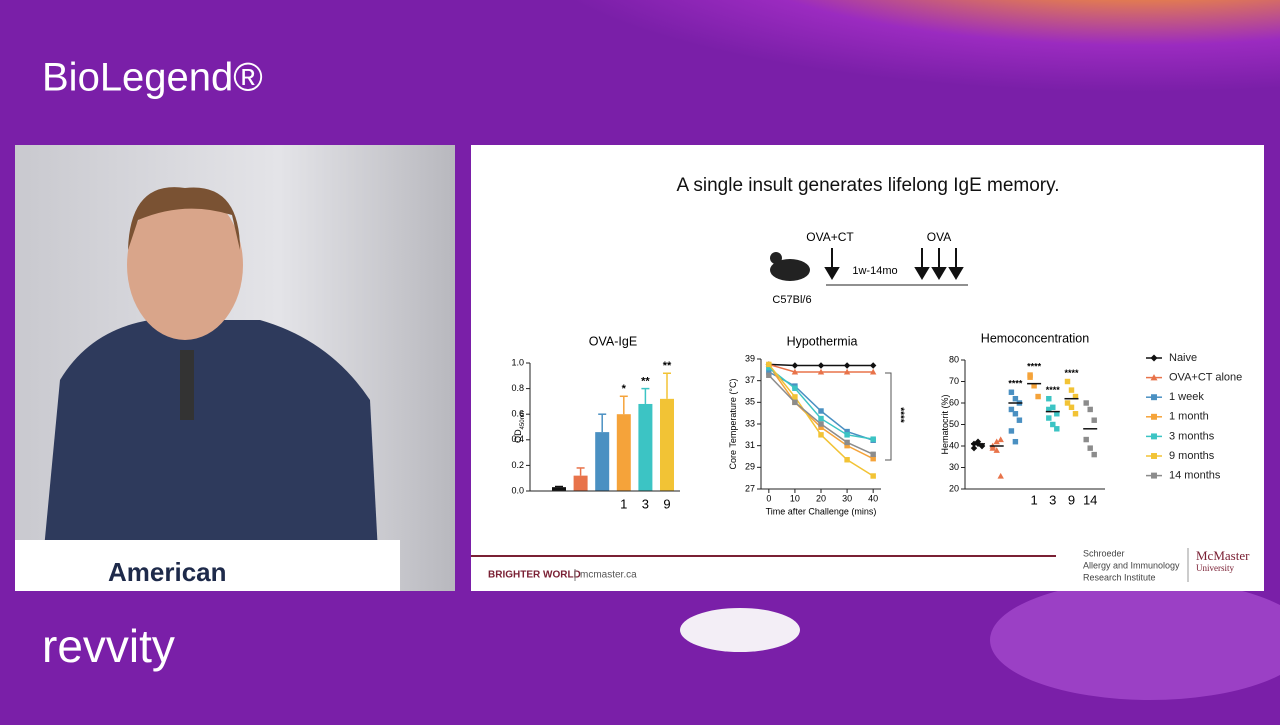 This screenshot has width=1280, height=725. I want to click on interval: 1w-14mo, so click(874, 271).